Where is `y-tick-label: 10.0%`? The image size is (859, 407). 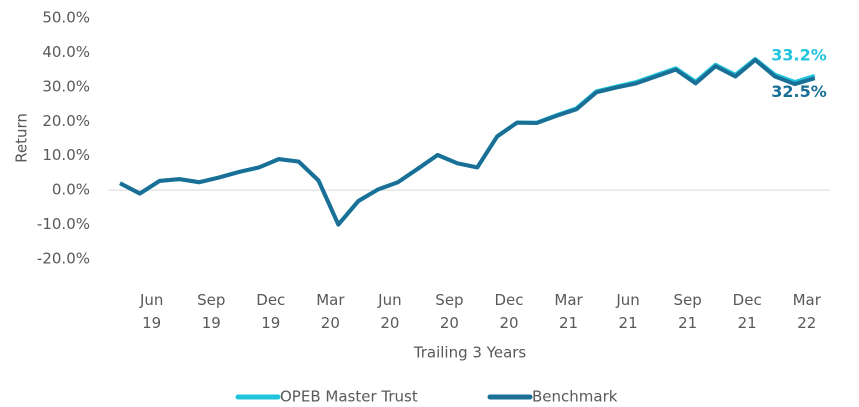 y-tick-label: 10.0% is located at coordinates (66, 155).